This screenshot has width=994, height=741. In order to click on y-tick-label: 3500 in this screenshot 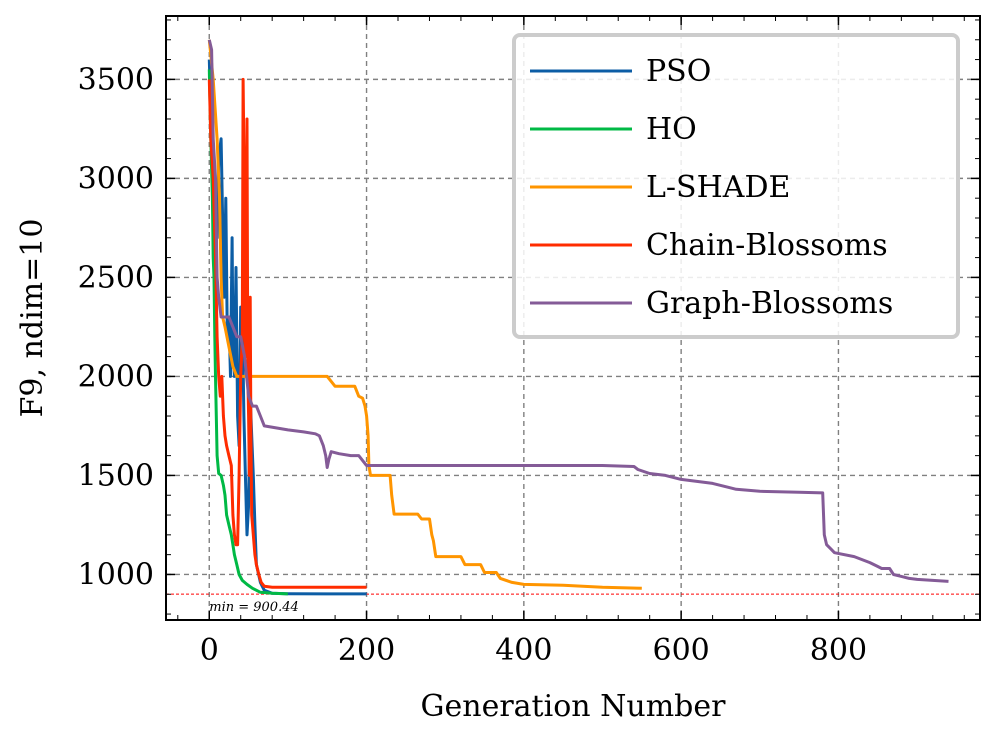, I will do `click(116, 79)`.